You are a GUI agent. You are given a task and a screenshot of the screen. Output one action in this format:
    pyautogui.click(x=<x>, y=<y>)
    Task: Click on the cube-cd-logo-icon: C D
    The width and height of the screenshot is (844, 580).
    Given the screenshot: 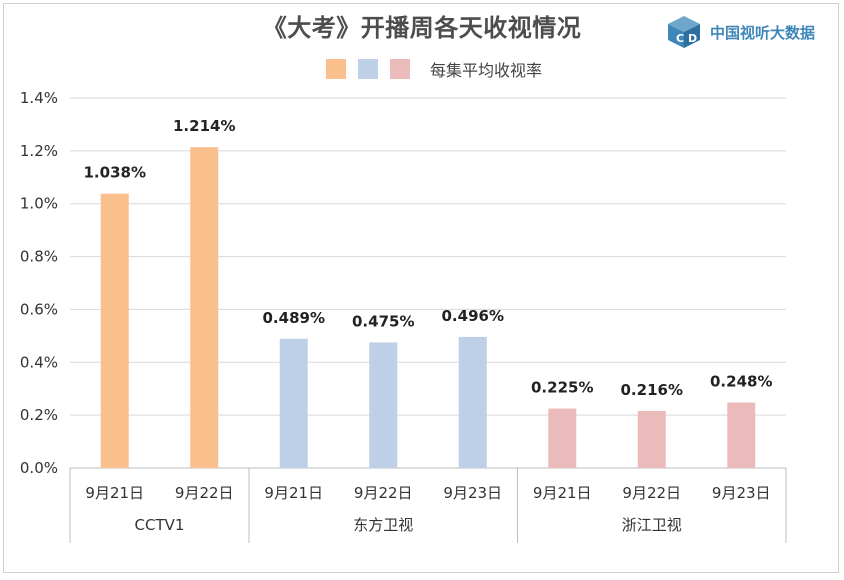 What is the action you would take?
    pyautogui.click(x=684, y=32)
    